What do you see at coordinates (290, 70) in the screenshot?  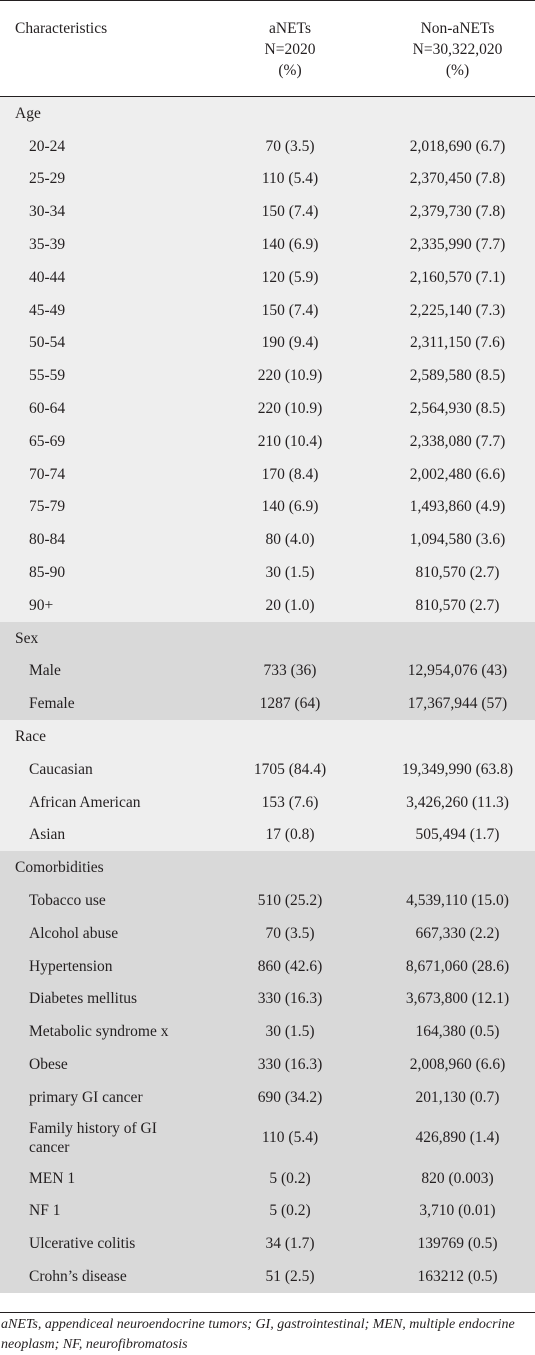 I see `header-anets-unit: (%)` at bounding box center [290, 70].